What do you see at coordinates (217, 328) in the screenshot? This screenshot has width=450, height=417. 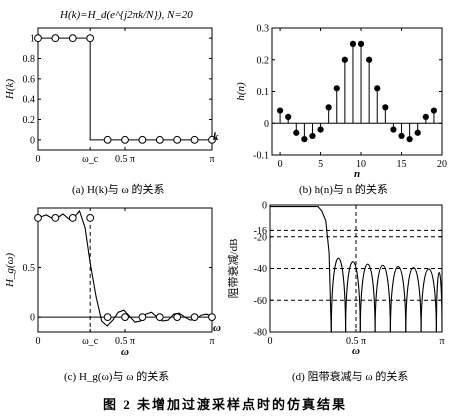 I see `x-end-label-c: ω` at bounding box center [217, 328].